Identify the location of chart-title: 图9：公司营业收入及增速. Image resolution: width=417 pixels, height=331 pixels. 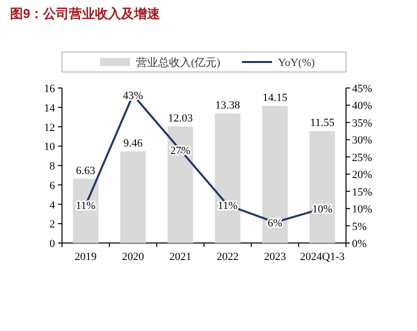
(86, 13).